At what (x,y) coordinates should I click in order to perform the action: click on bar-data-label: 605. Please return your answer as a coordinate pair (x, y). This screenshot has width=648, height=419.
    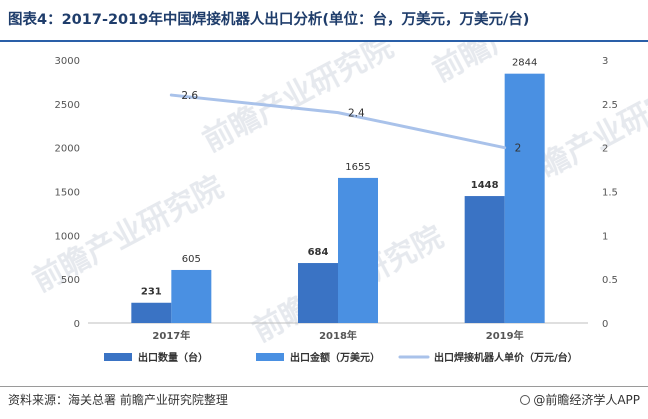
    Looking at the image, I should click on (191, 259).